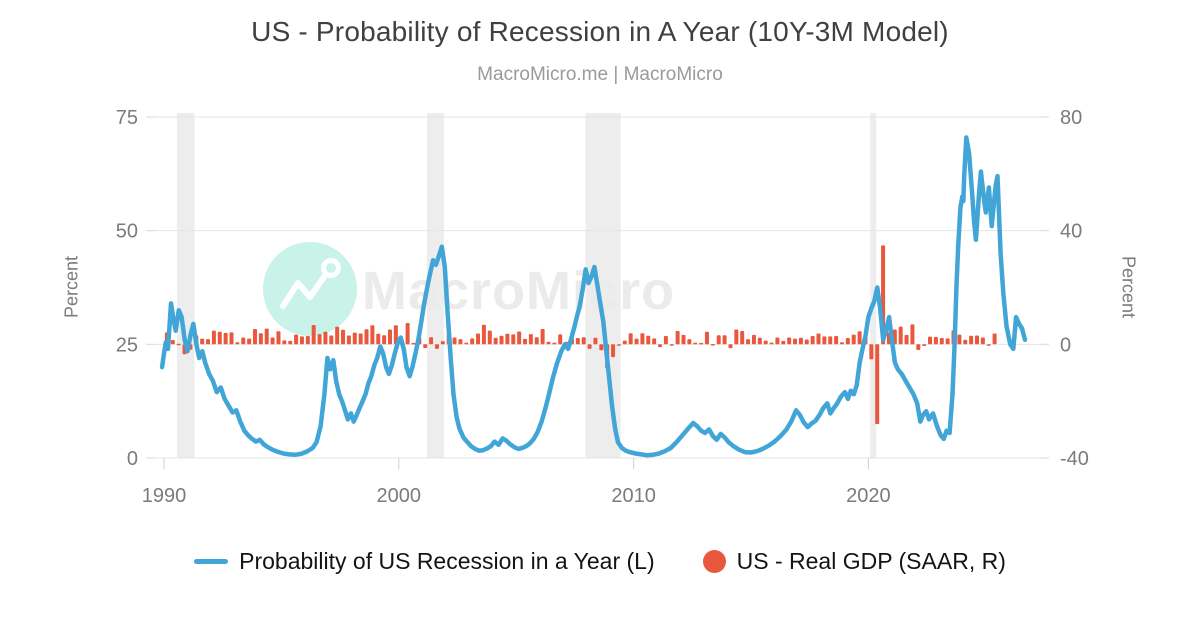 The image size is (1200, 630). I want to click on watermark-logo-circle, so click(310, 289).